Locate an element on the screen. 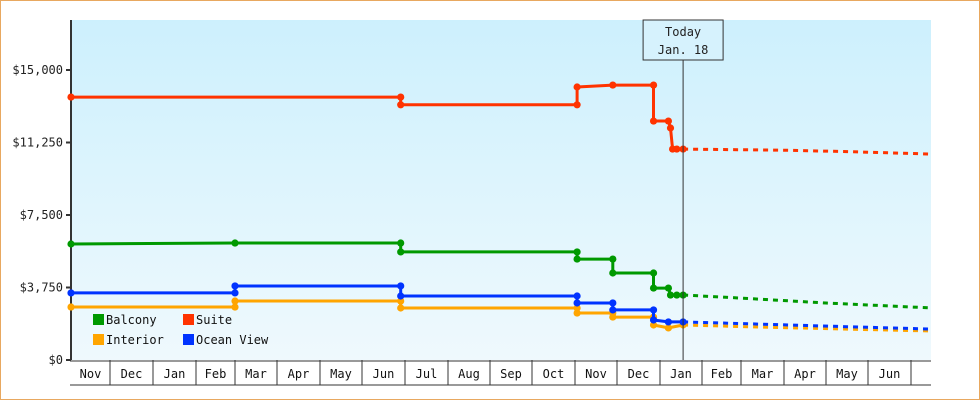 The image size is (980, 400). y-tick-label: $7,500 is located at coordinates (41, 215).